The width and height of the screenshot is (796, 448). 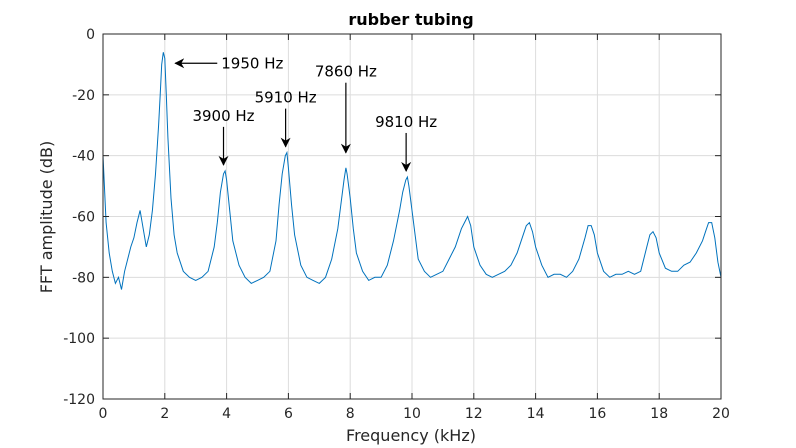 I want to click on x-tick-label: 18, so click(x=659, y=414).